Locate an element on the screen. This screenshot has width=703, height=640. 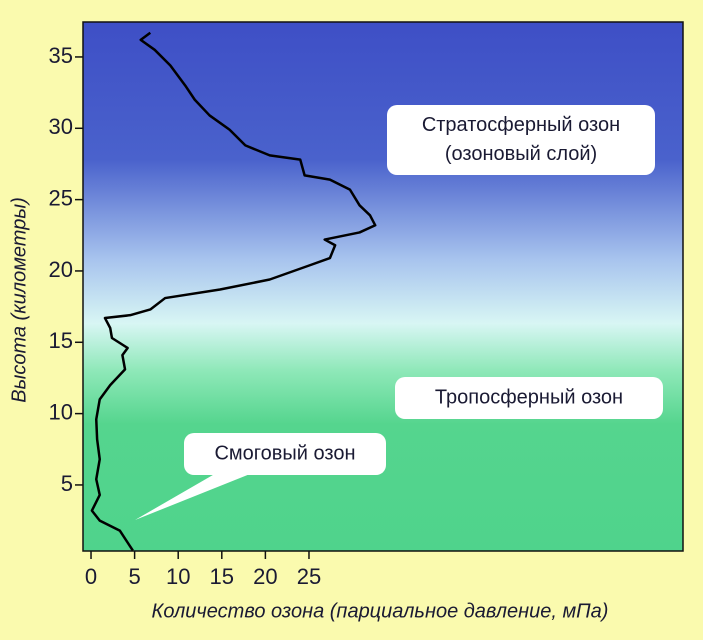
x-tick-label: 15 is located at coordinates (222, 576).